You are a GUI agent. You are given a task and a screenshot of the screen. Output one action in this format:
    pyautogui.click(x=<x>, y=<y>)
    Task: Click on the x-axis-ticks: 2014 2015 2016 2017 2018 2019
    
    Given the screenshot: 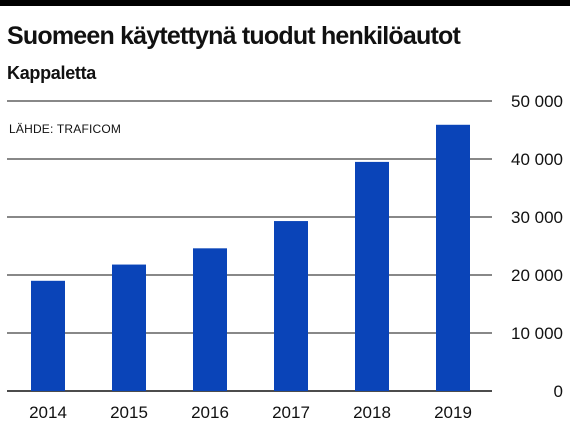 What is the action you would take?
    pyautogui.click(x=250, y=412)
    